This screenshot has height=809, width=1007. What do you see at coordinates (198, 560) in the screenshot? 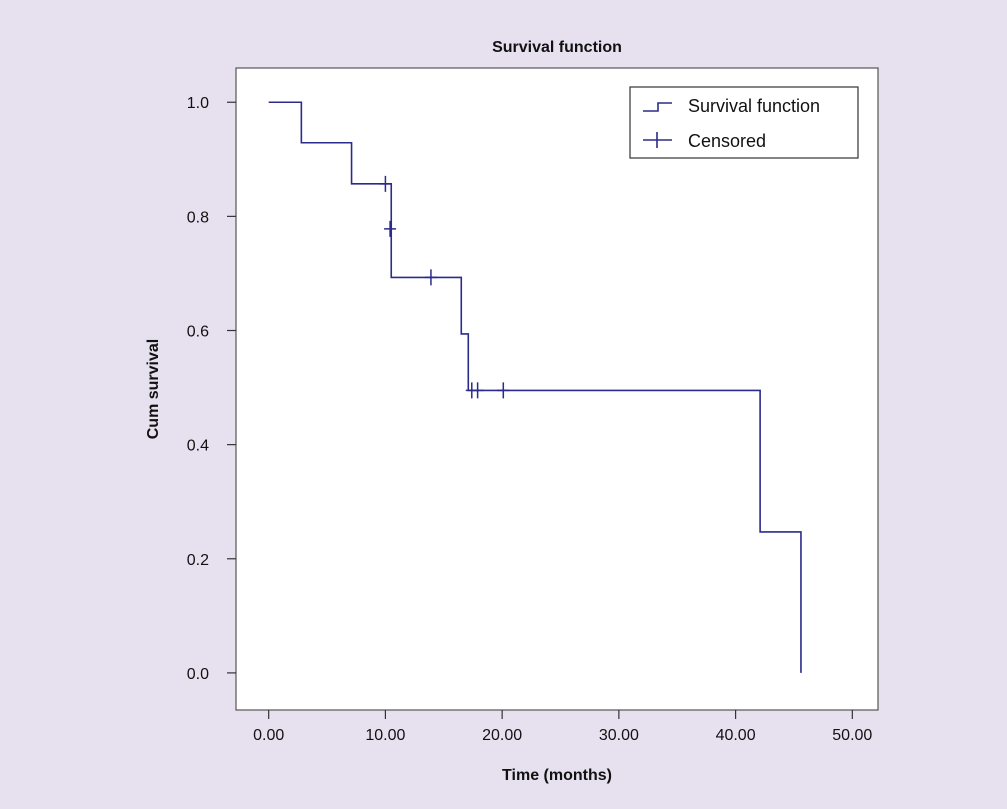
I see `y-tick-label: 0.2` at bounding box center [198, 560].